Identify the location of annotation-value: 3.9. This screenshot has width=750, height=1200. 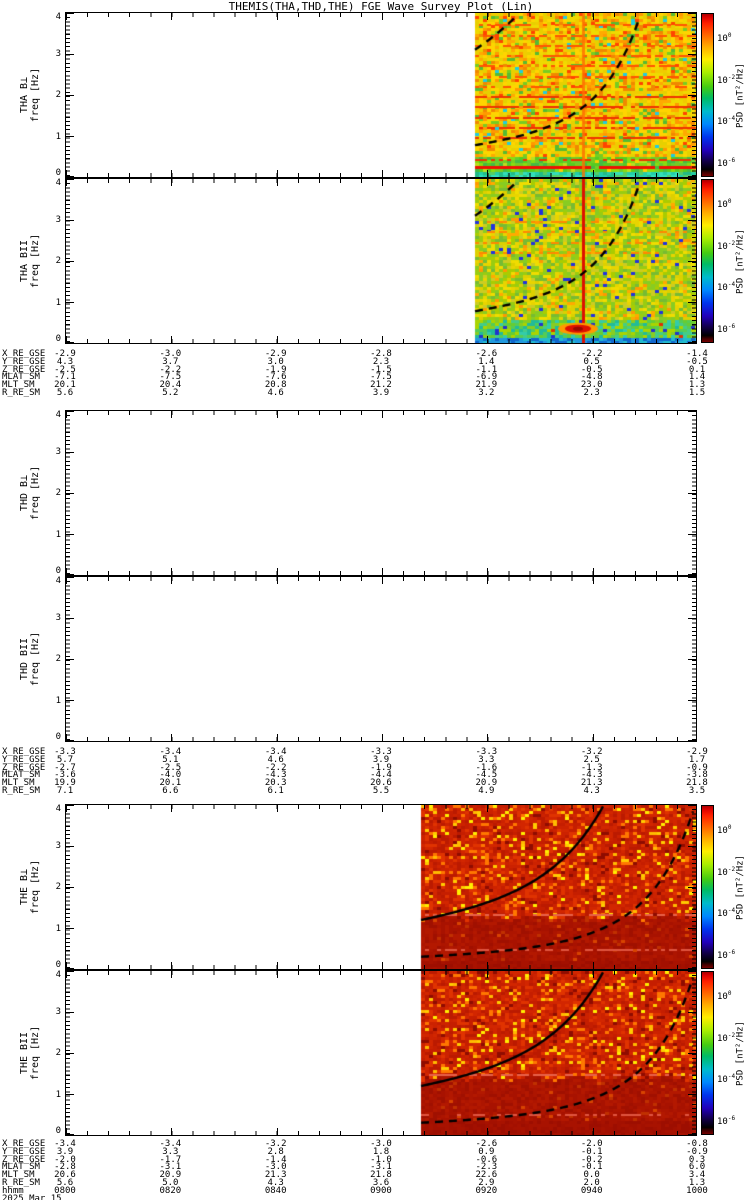
(381, 393).